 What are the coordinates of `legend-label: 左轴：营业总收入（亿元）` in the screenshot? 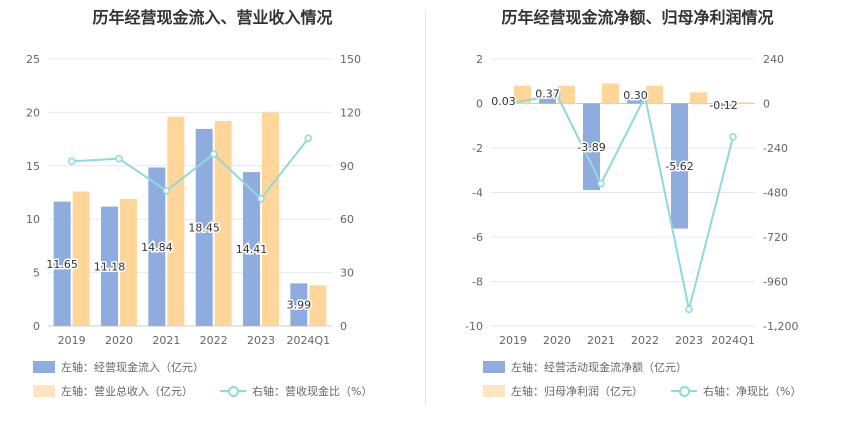 It's located at (127, 391).